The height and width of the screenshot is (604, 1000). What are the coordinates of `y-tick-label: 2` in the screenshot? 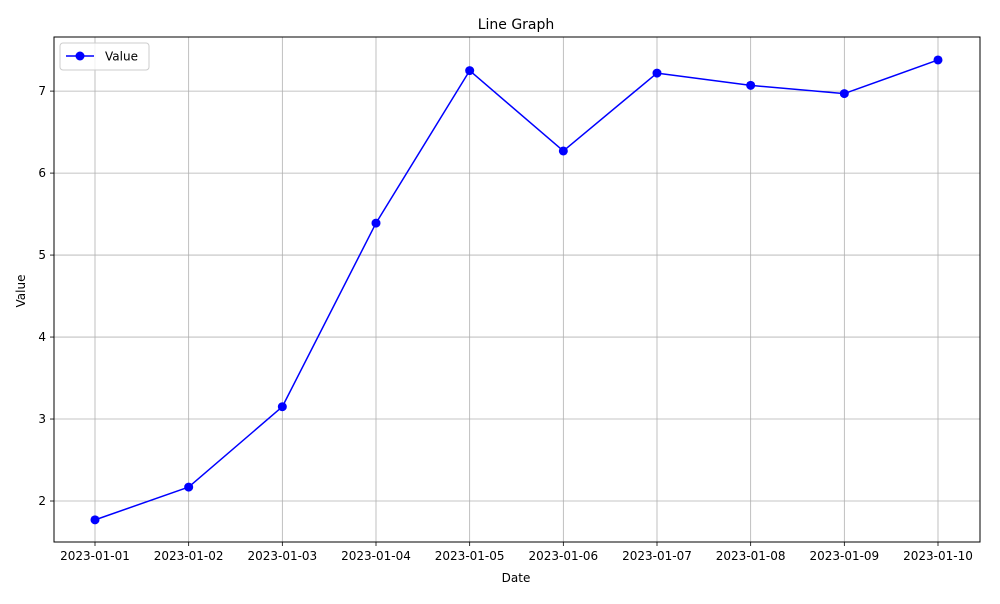 It's located at (42, 501).